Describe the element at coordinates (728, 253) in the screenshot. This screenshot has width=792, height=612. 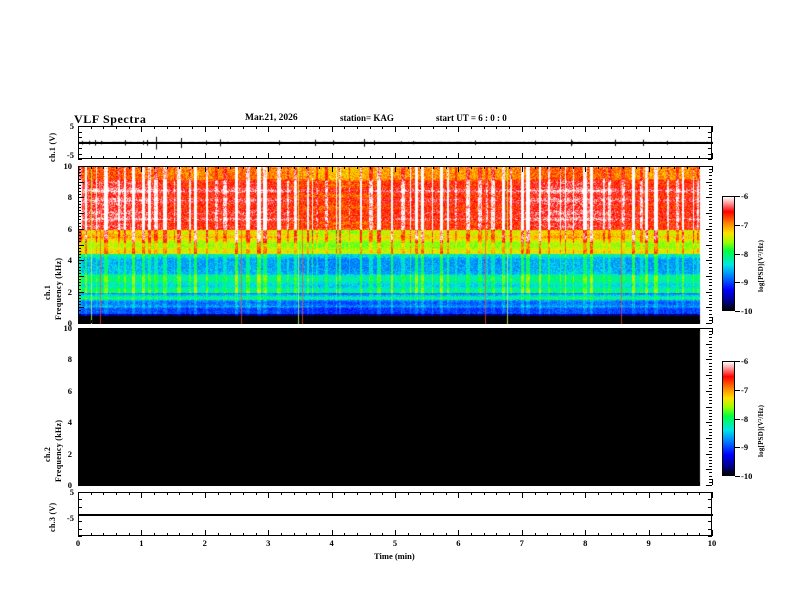
I see `ch1-colorbar` at that location.